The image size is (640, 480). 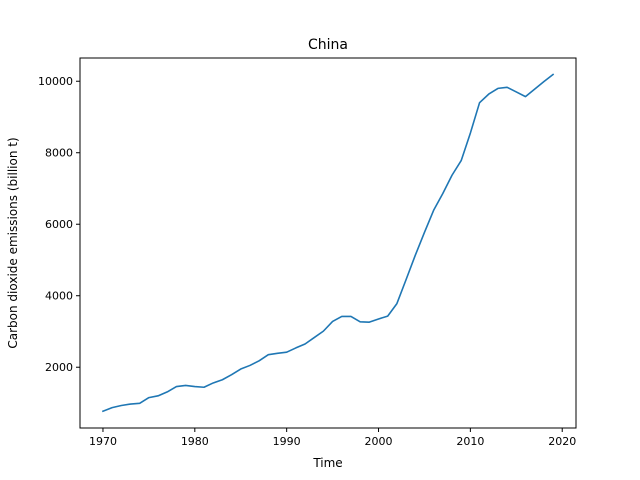 I want to click on x-tick-label: 1990, so click(x=287, y=441).